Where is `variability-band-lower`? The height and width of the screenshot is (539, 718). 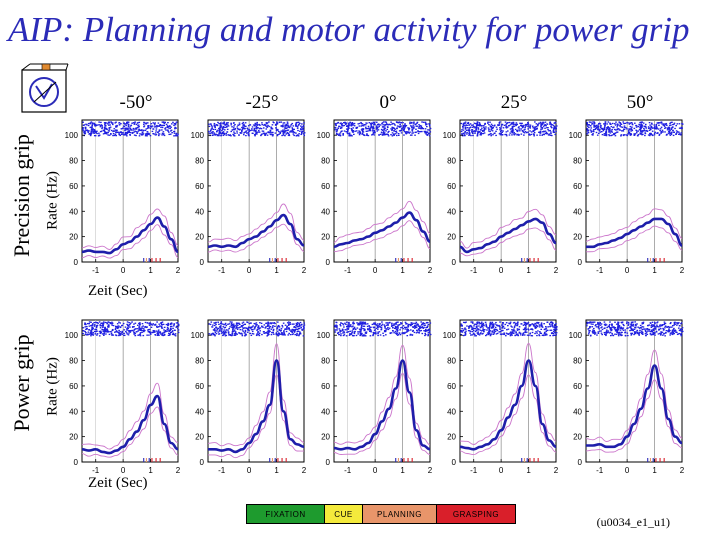 variability-band-lower is located at coordinates (634, 416).